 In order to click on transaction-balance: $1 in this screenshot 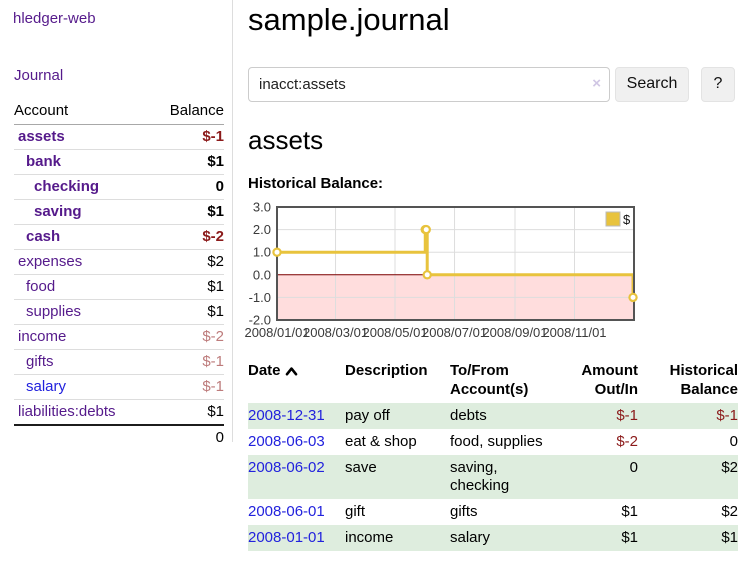, I will do `click(729, 537)`.